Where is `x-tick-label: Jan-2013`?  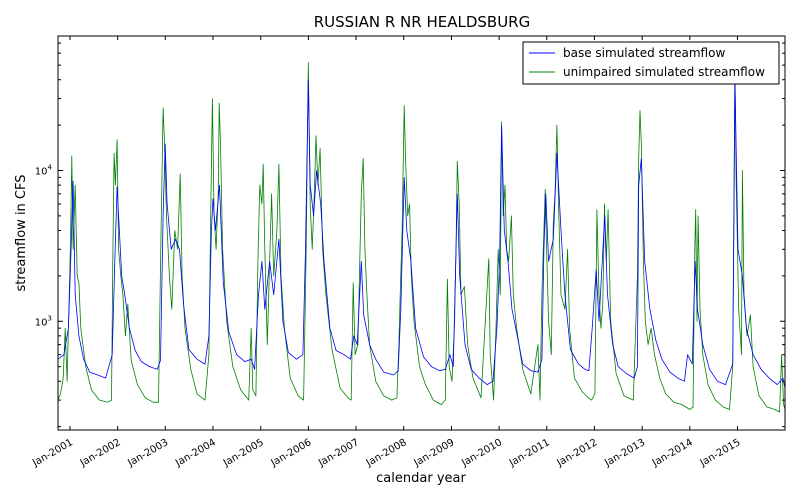
x-tick-label: Jan-2013 is located at coordinates (624, 453).